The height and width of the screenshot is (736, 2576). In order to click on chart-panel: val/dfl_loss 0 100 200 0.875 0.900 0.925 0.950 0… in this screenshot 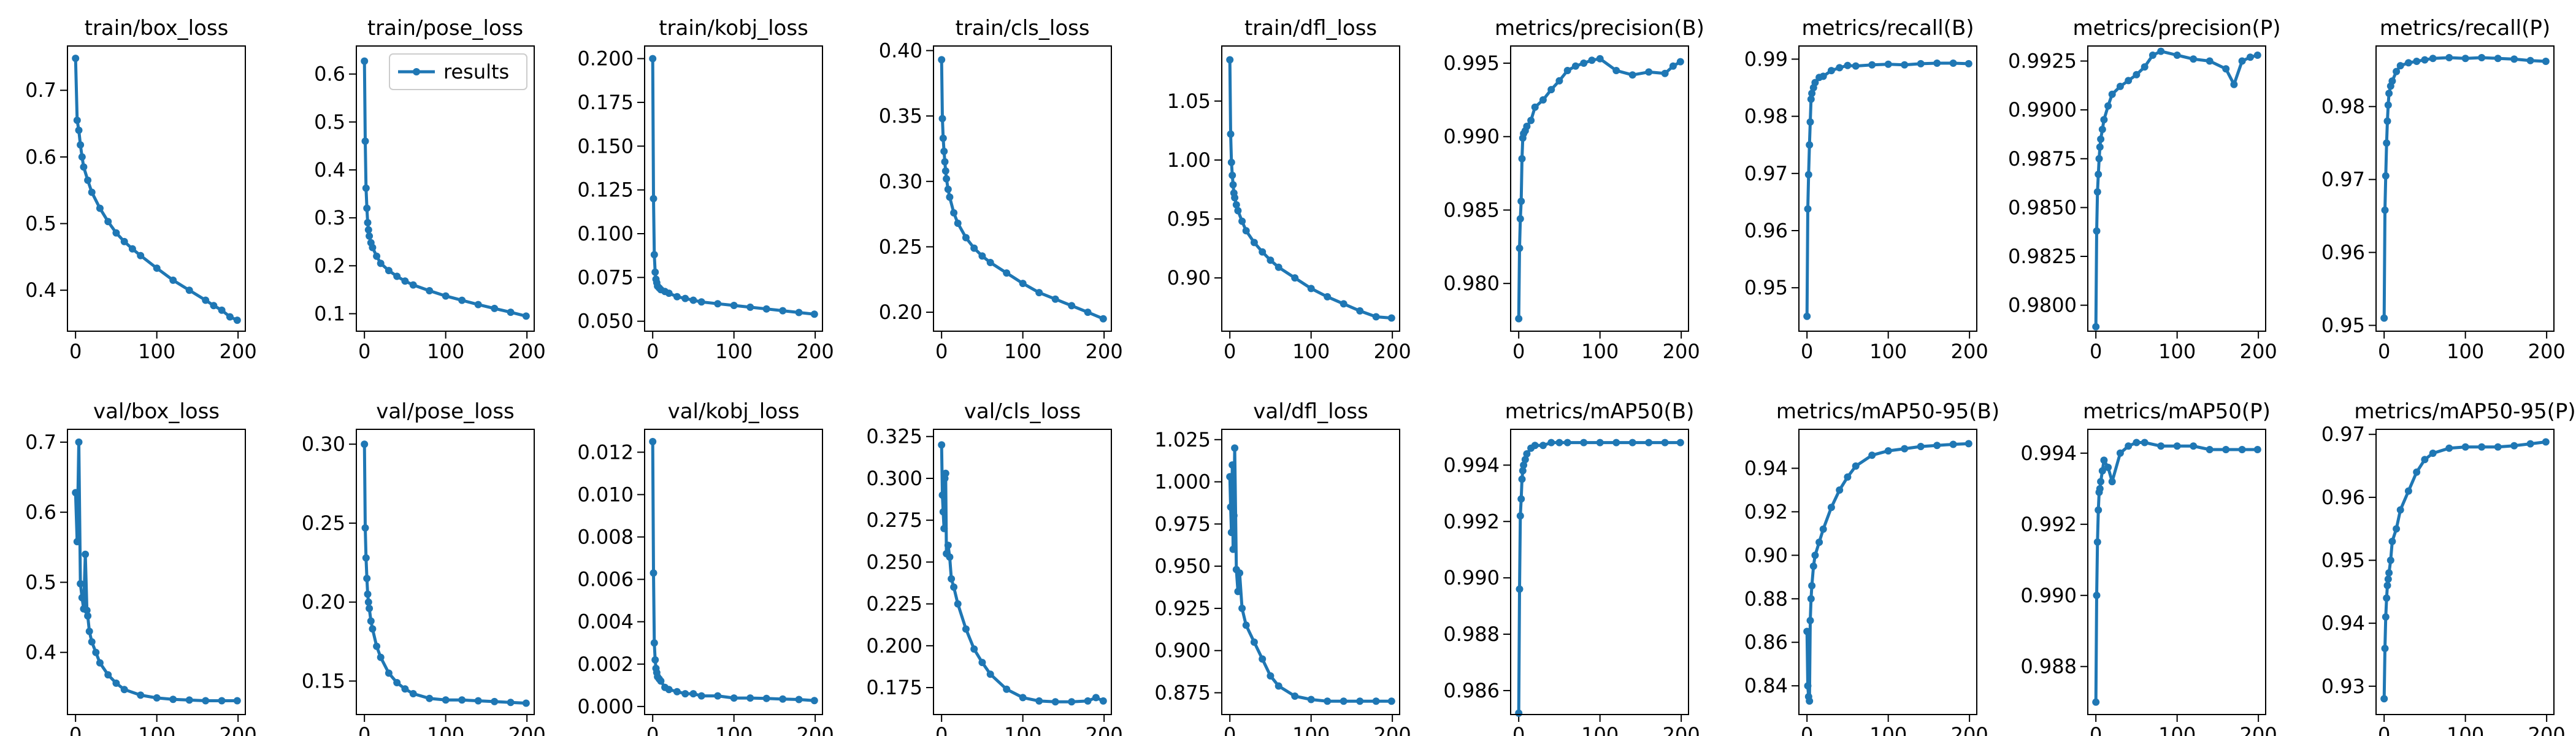, I will do `click(1282, 567)`.